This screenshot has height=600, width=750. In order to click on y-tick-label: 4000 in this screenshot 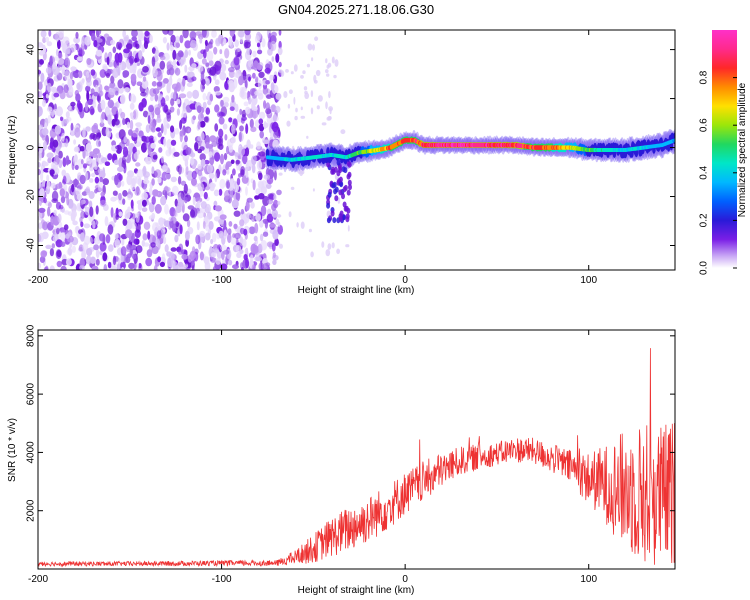, I will do `click(31, 452)`.